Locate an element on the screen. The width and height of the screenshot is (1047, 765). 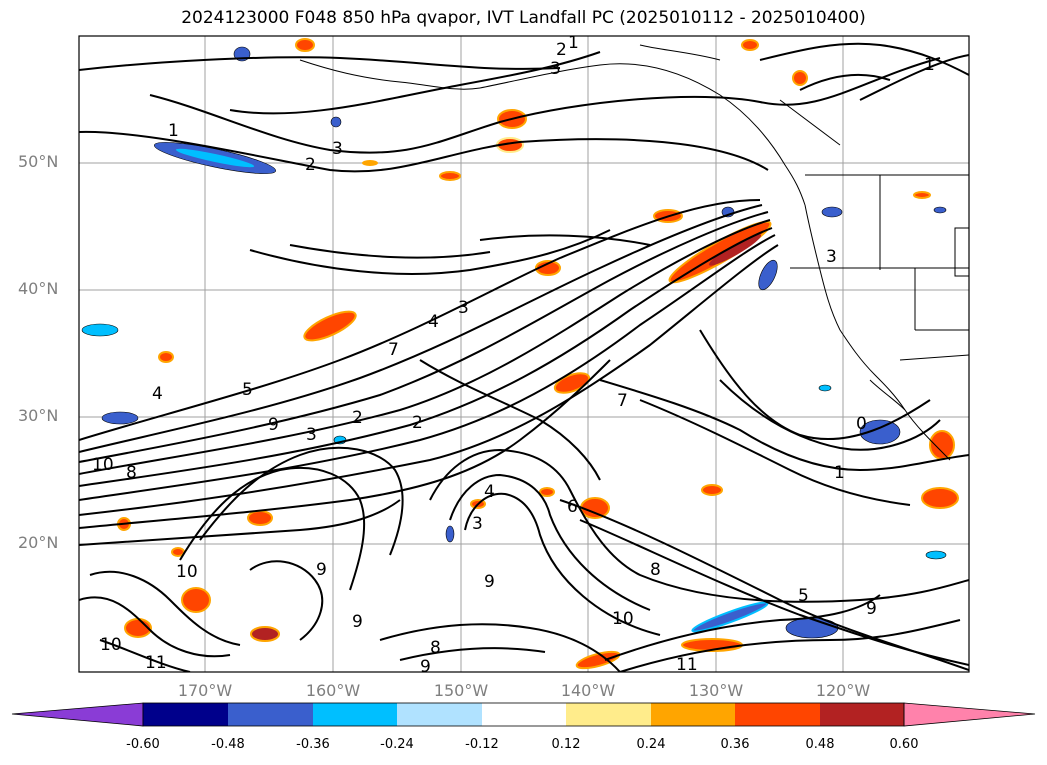
contour-label: 0 is located at coordinates (861, 424).